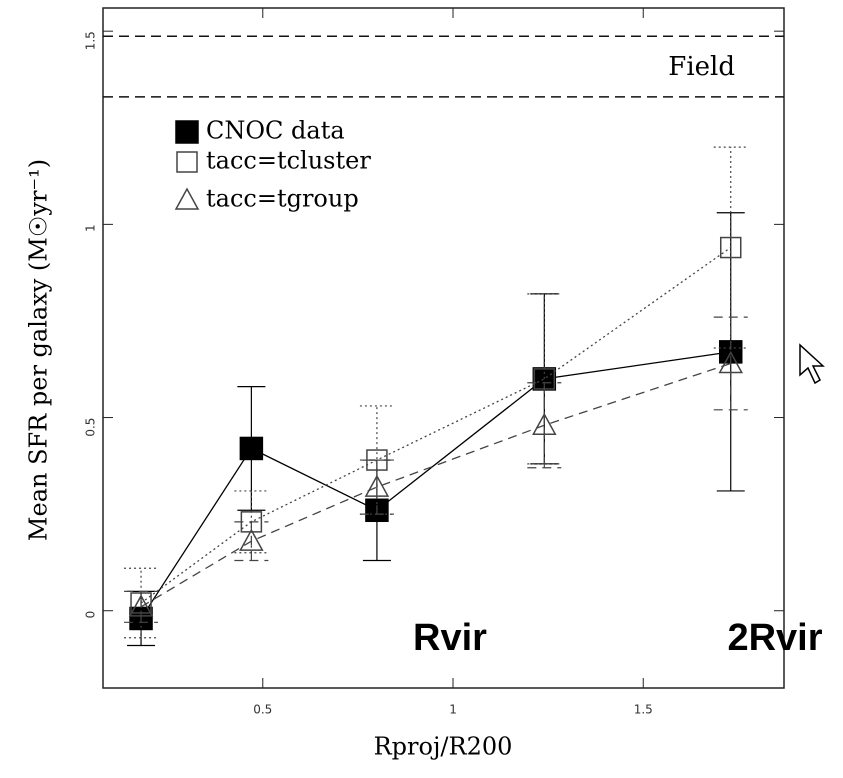  What do you see at coordinates (643, 710) in the screenshot?
I see `x-tick-label: 1.5` at bounding box center [643, 710].